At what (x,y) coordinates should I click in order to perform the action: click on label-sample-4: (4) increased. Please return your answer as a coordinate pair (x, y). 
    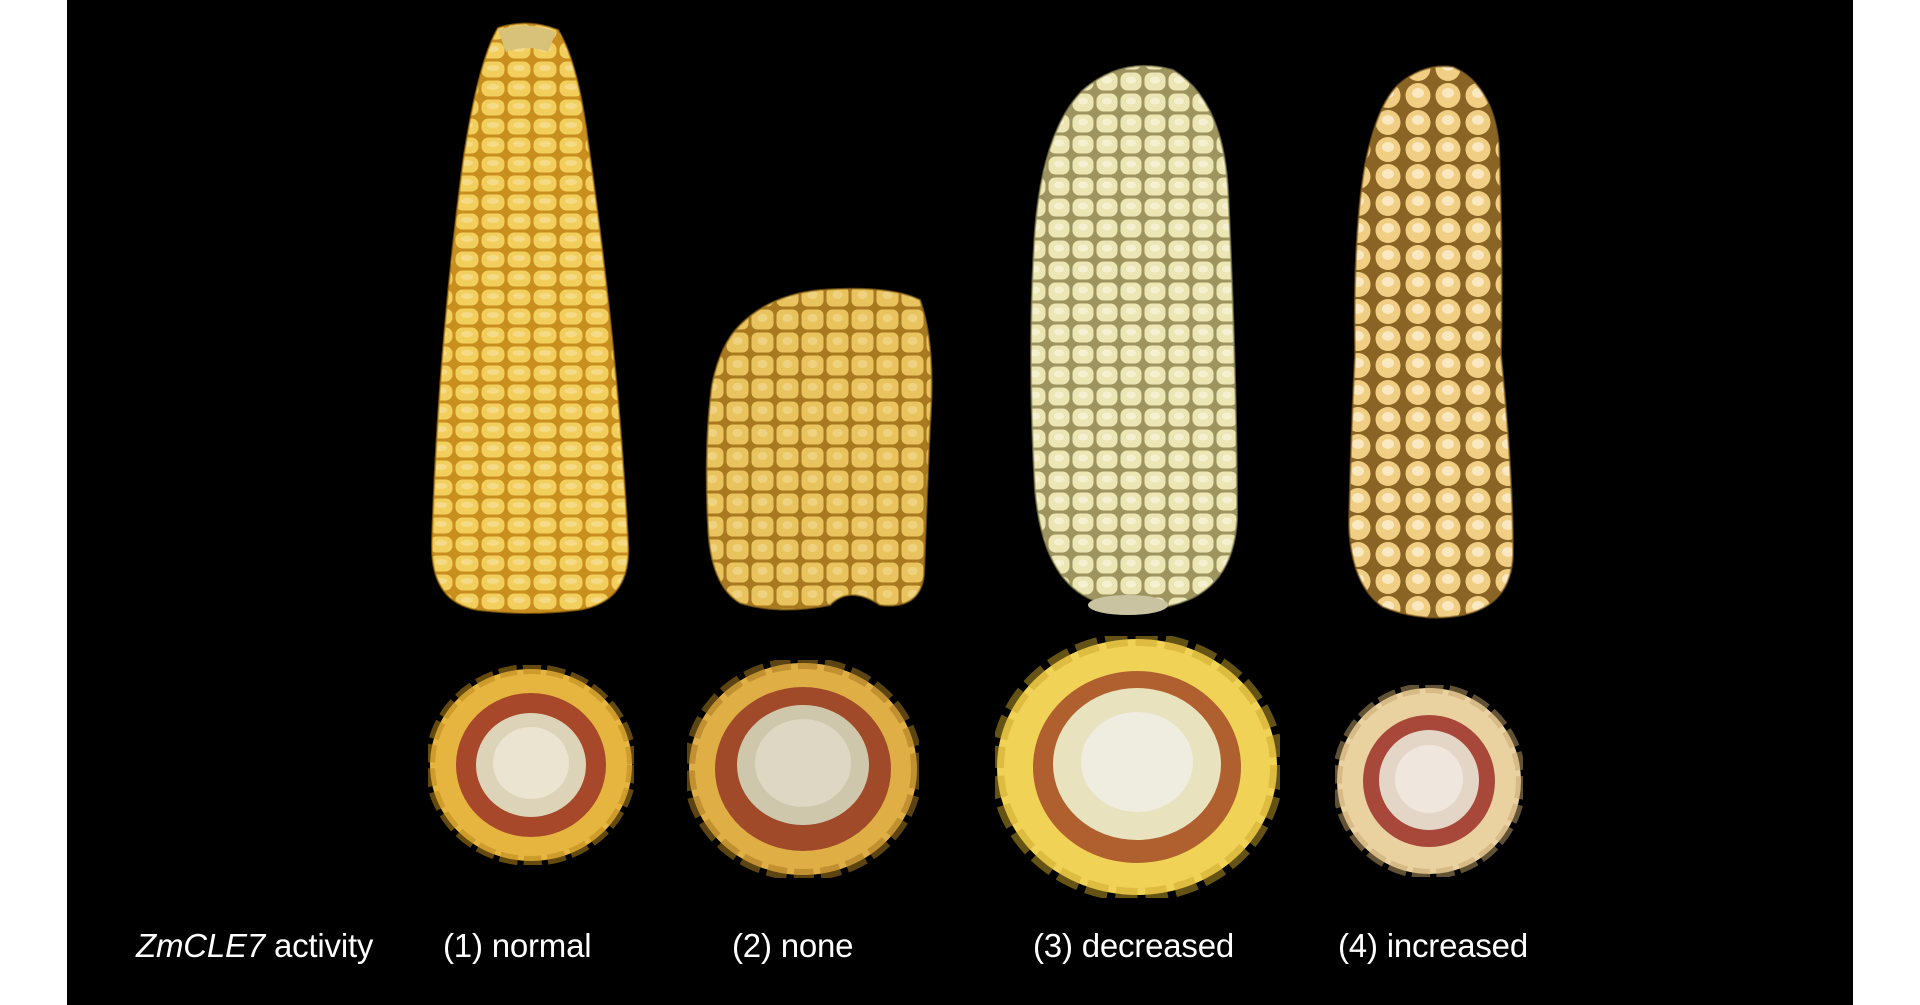
    Looking at the image, I should click on (1433, 945).